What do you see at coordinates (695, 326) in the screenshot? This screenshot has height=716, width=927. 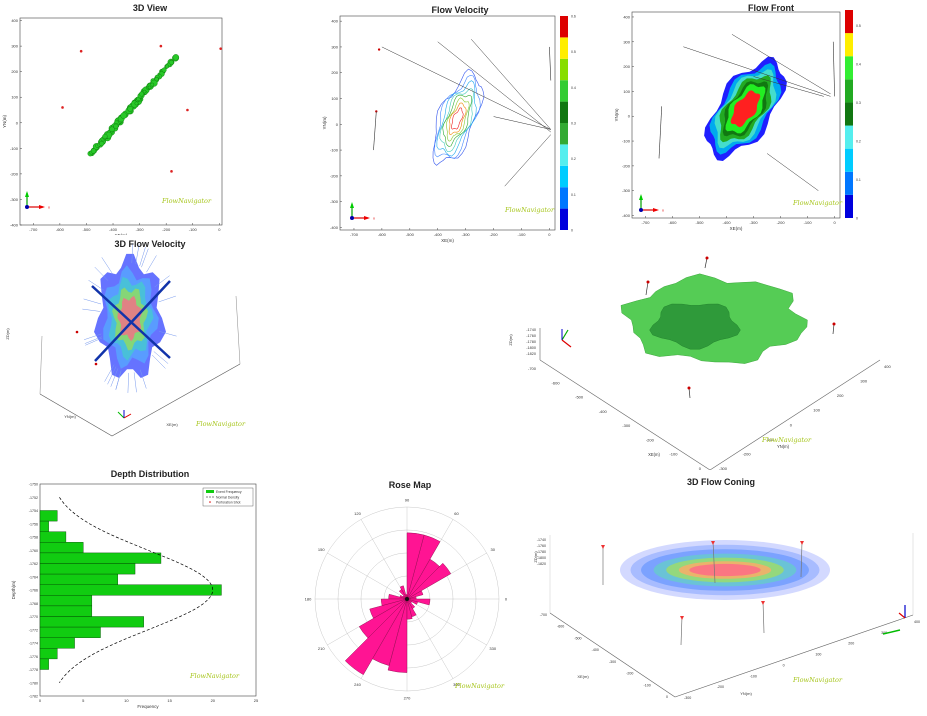 I see `flow-front-inner` at bounding box center [695, 326].